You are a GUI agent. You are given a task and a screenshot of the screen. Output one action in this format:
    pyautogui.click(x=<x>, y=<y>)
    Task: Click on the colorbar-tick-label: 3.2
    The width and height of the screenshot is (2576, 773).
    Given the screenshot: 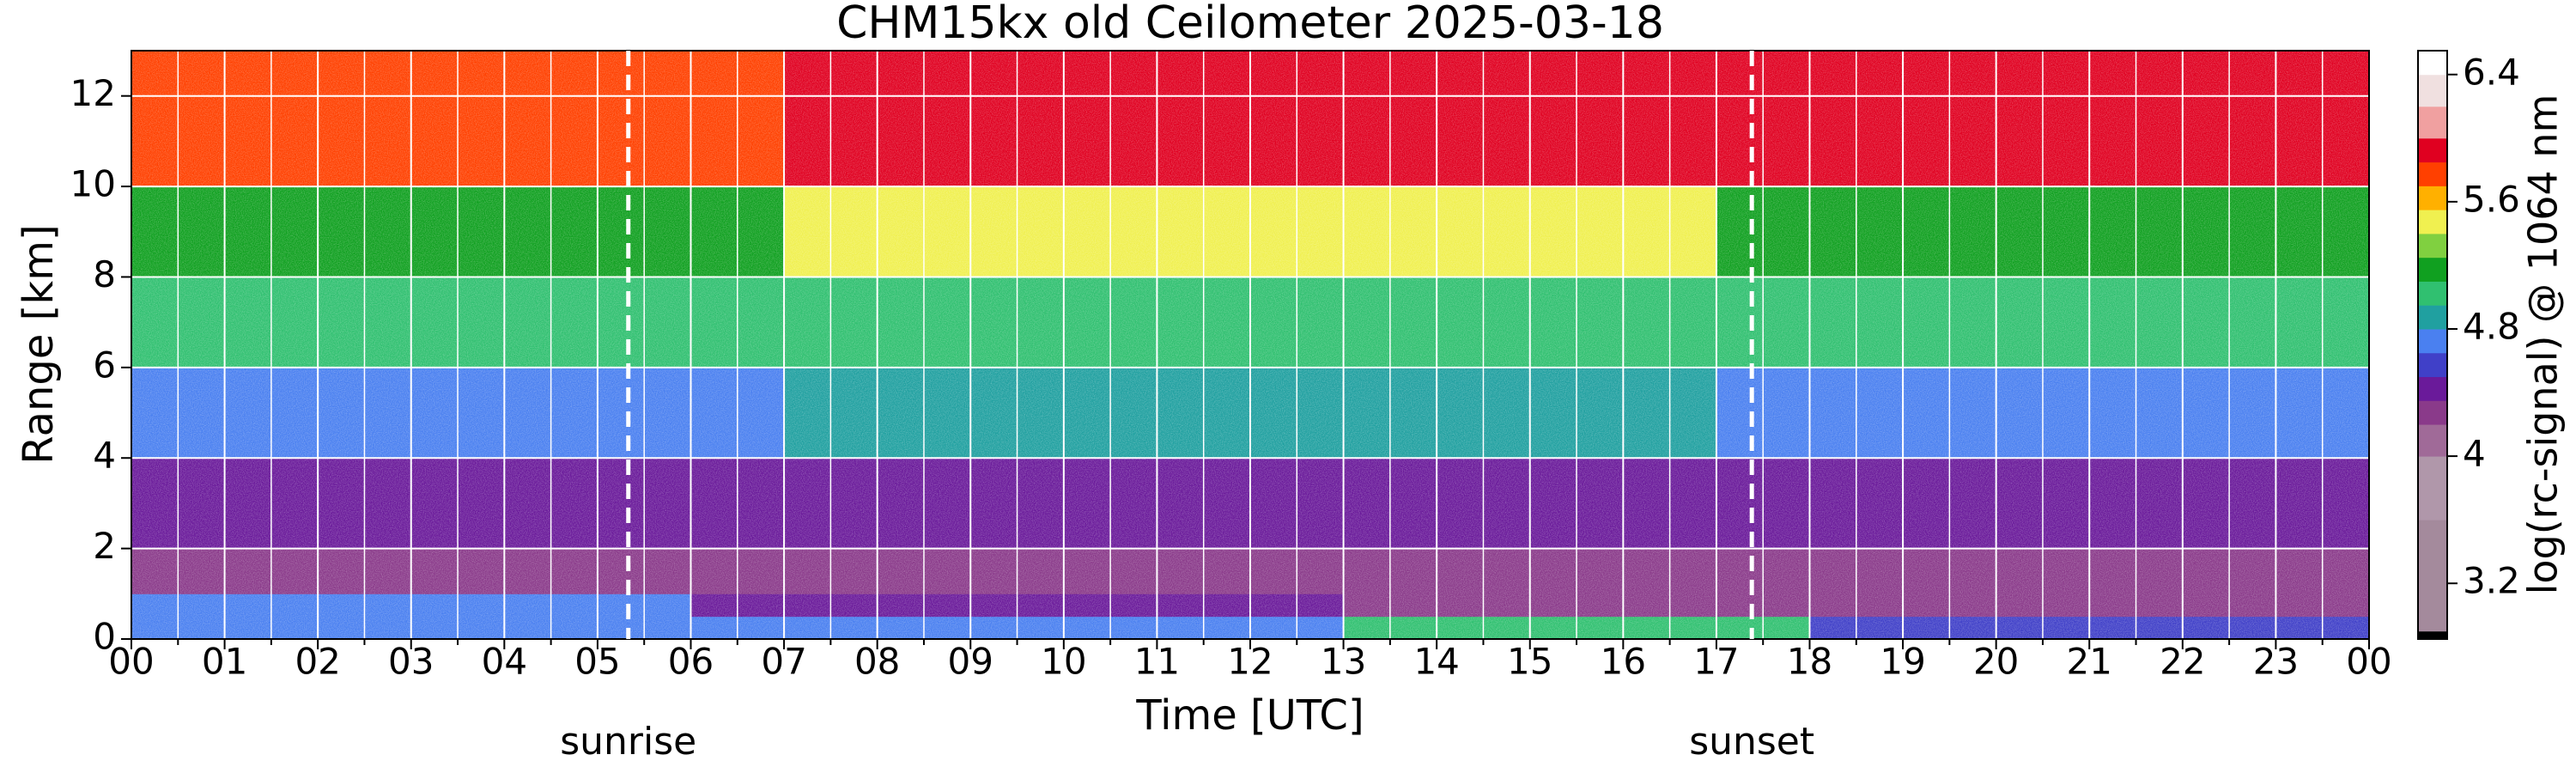 What is the action you would take?
    pyautogui.click(x=2492, y=581)
    